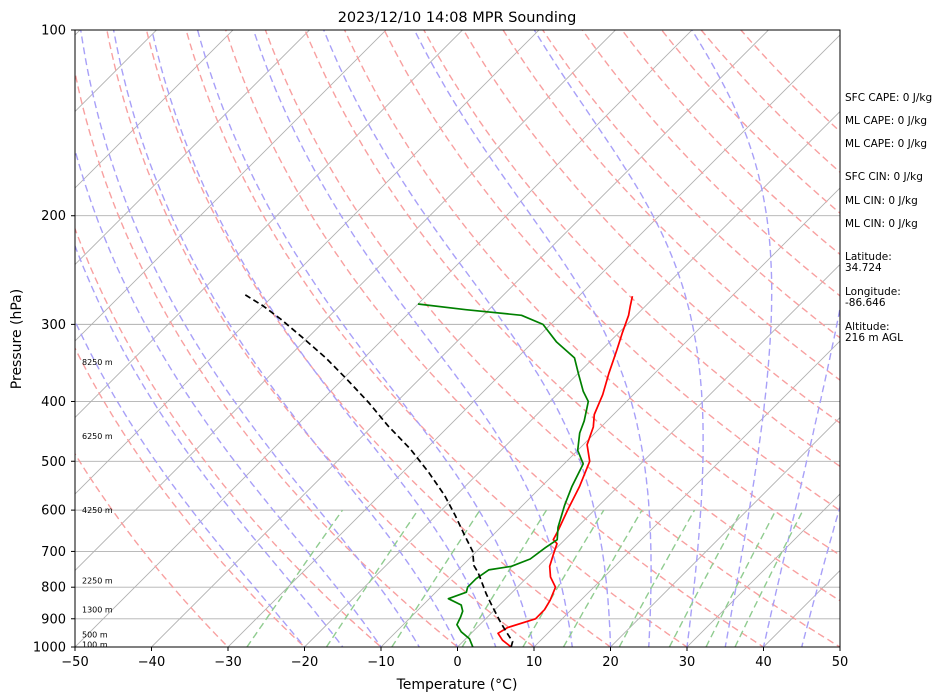 The height and width of the screenshot is (700, 947). Describe the element at coordinates (97, 610) in the screenshot. I see `height-label: 1300 m` at that location.